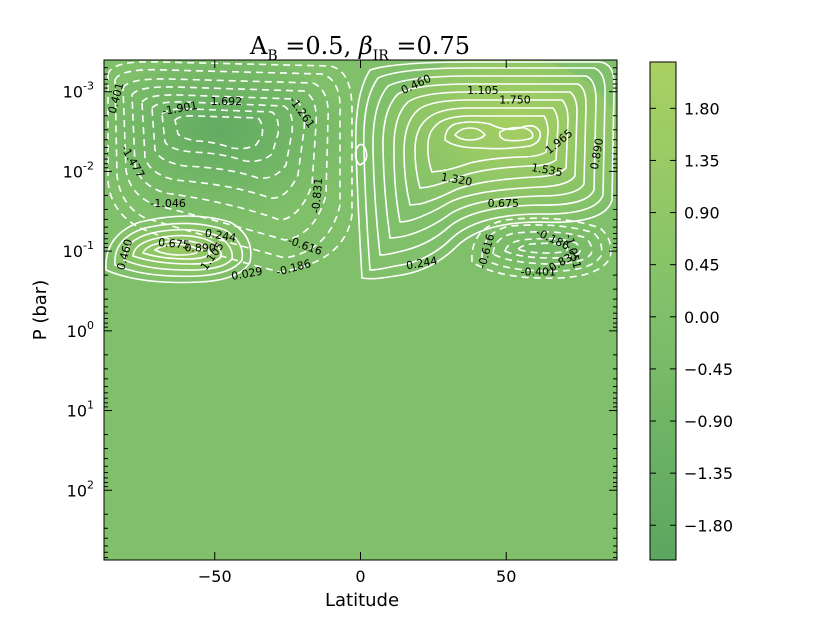  I want to click on x-tick-label: 0, so click(360, 576).